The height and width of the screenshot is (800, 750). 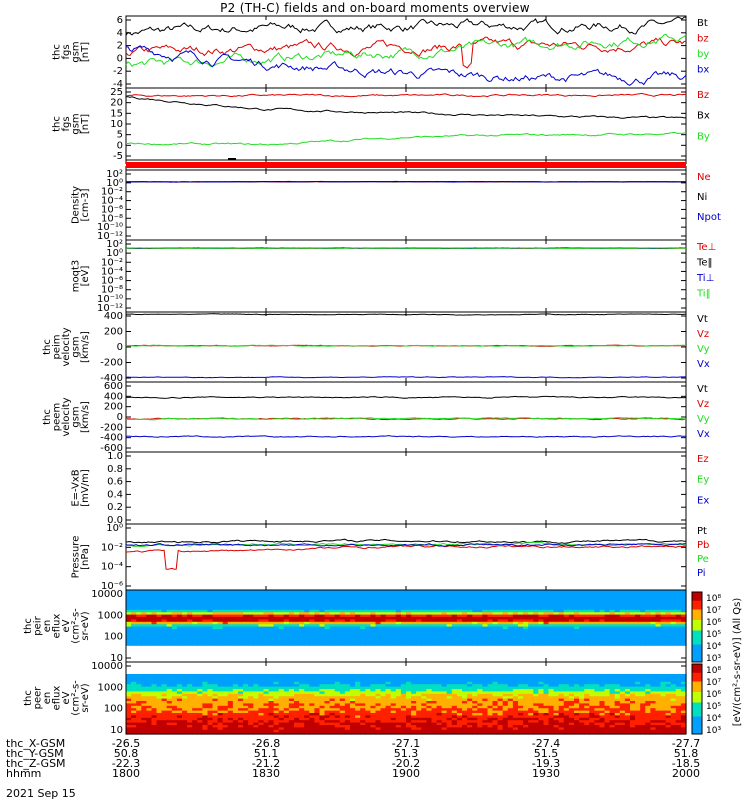 I want to click on ytick-label-efield: 0.4, so click(x=115, y=494).